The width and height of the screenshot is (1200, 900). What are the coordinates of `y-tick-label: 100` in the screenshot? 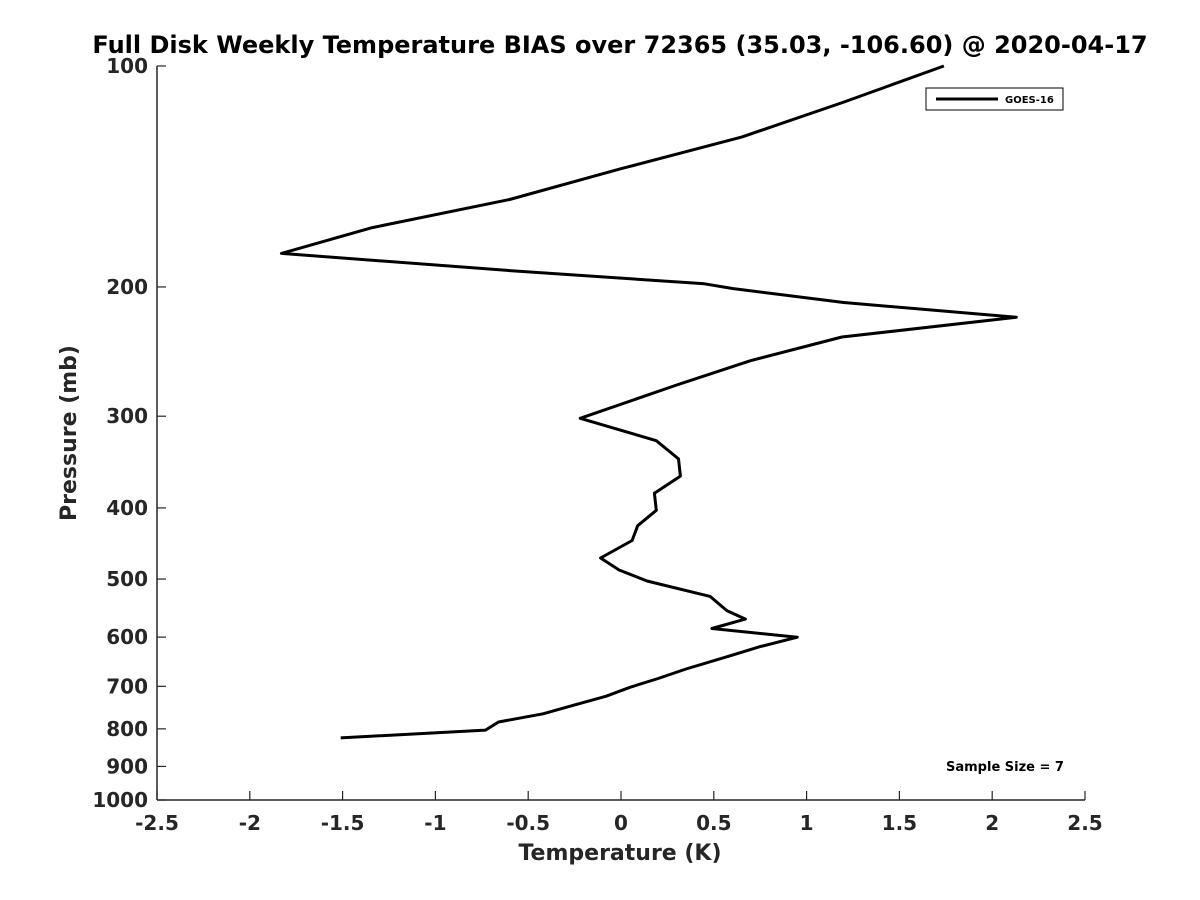 It's located at (127, 66).